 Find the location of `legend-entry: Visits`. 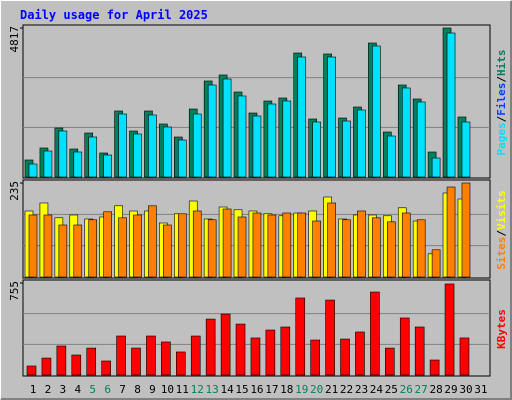

legend-entry: Visits is located at coordinates (501, 210).